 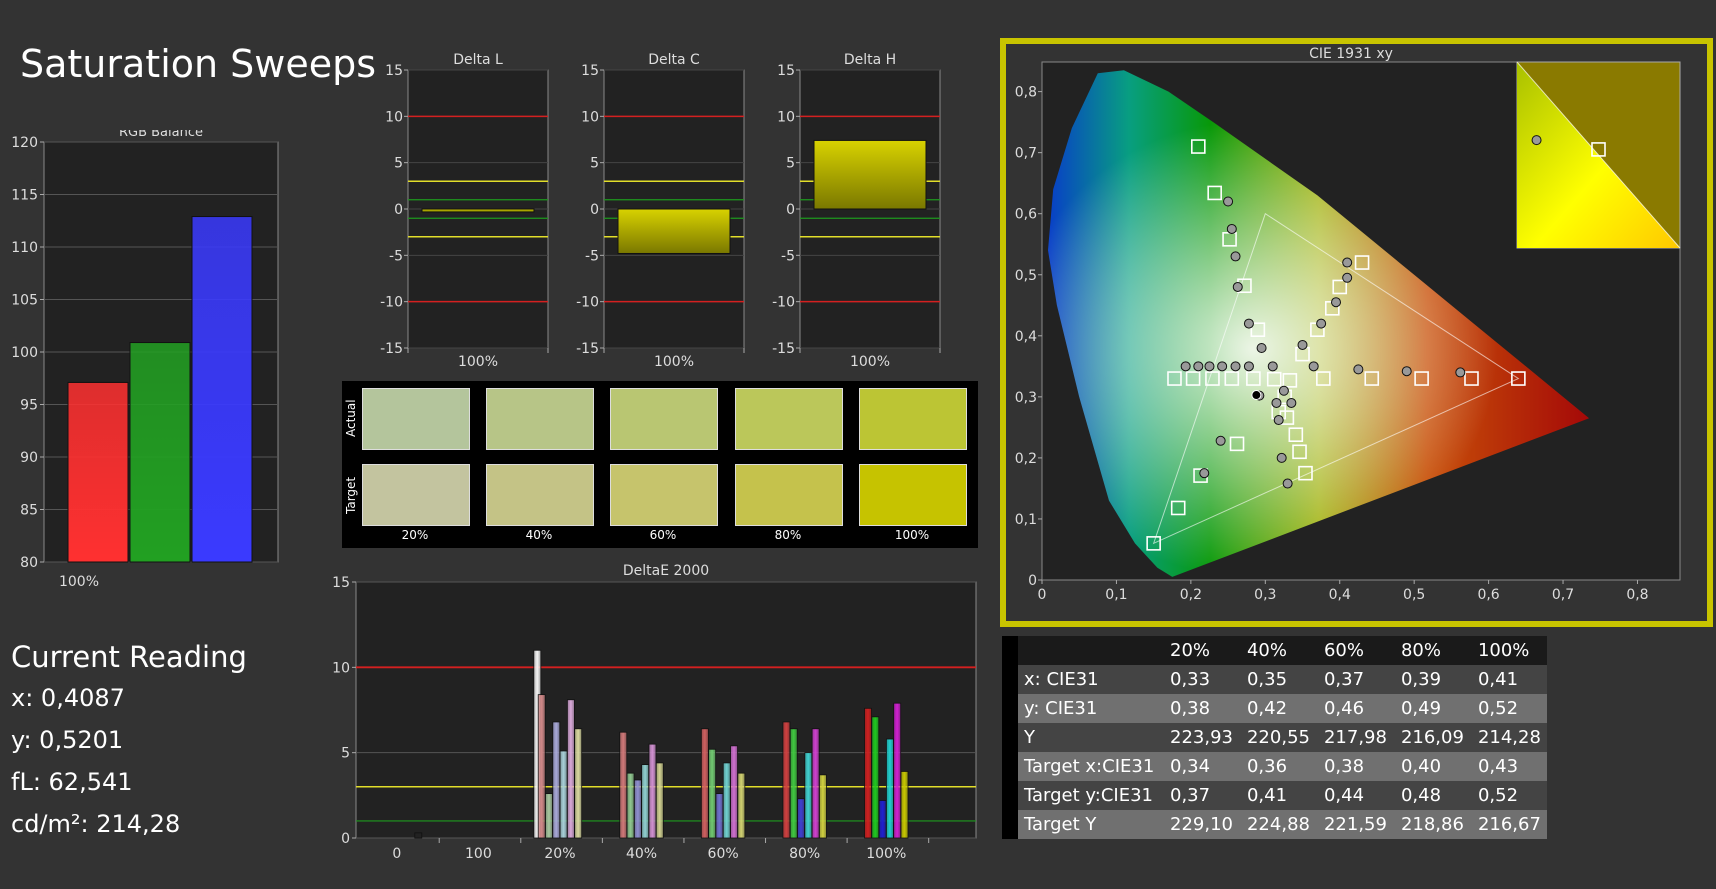 What do you see at coordinates (539, 535) in the screenshot?
I see `swatch-column-label: 40%` at bounding box center [539, 535].